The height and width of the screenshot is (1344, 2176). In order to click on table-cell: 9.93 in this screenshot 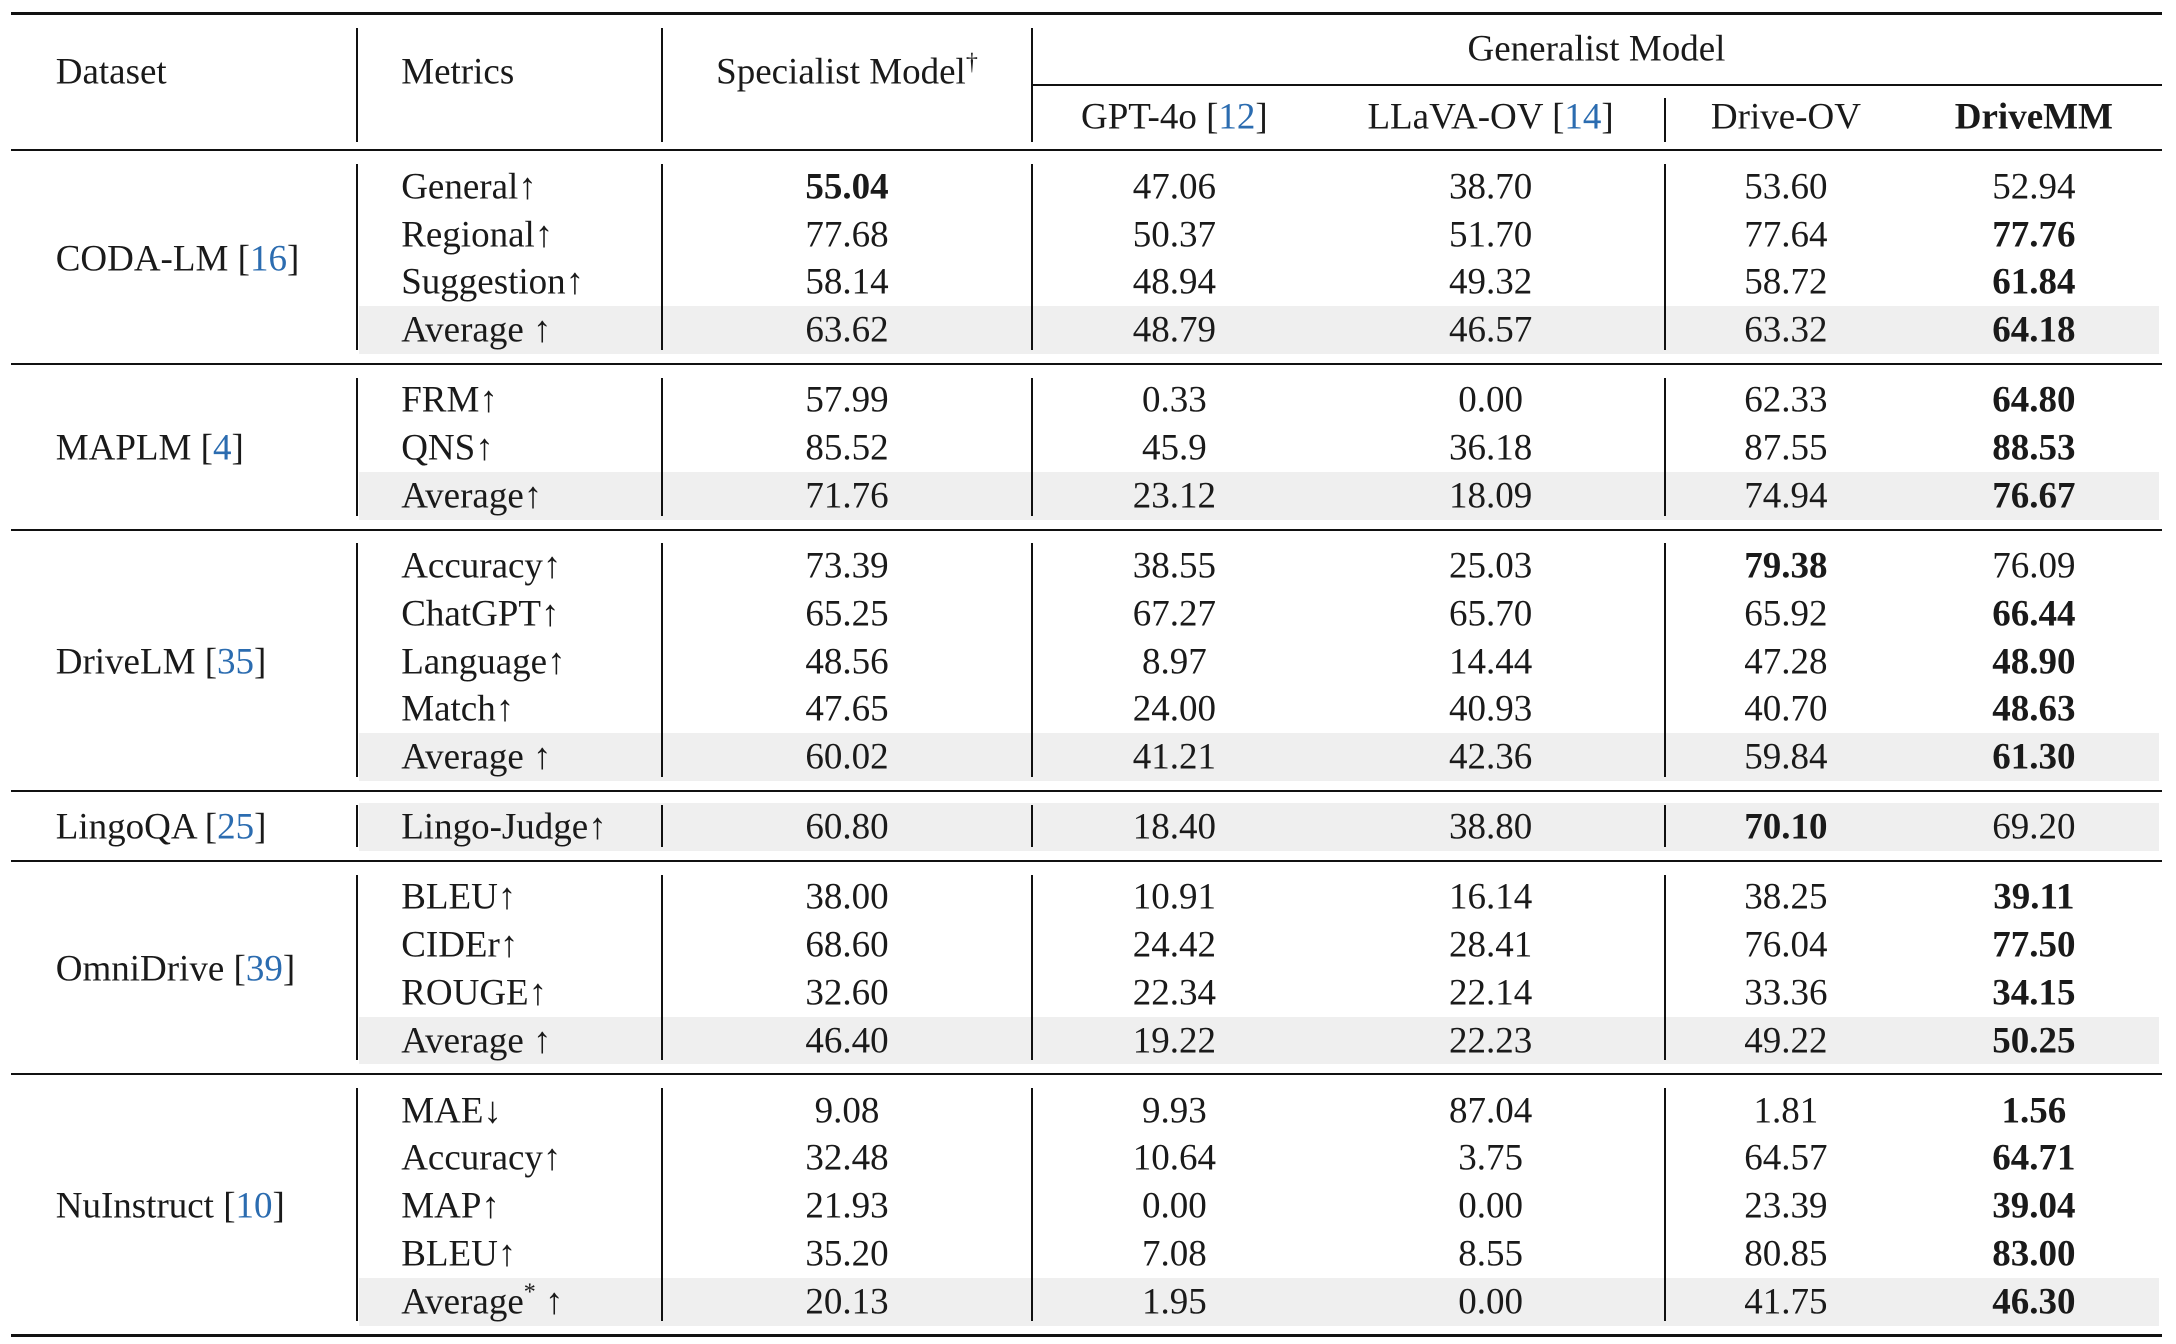, I will do `click(1174, 1111)`.